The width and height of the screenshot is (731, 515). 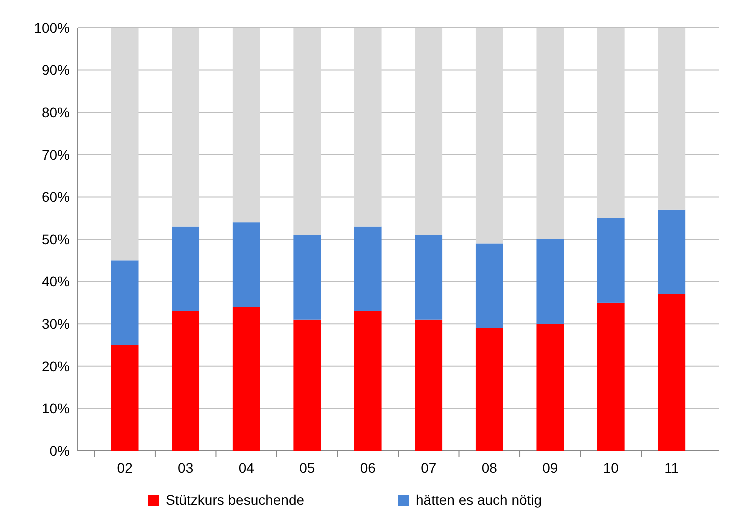 What do you see at coordinates (672, 468) in the screenshot?
I see `x-tick-label: 11` at bounding box center [672, 468].